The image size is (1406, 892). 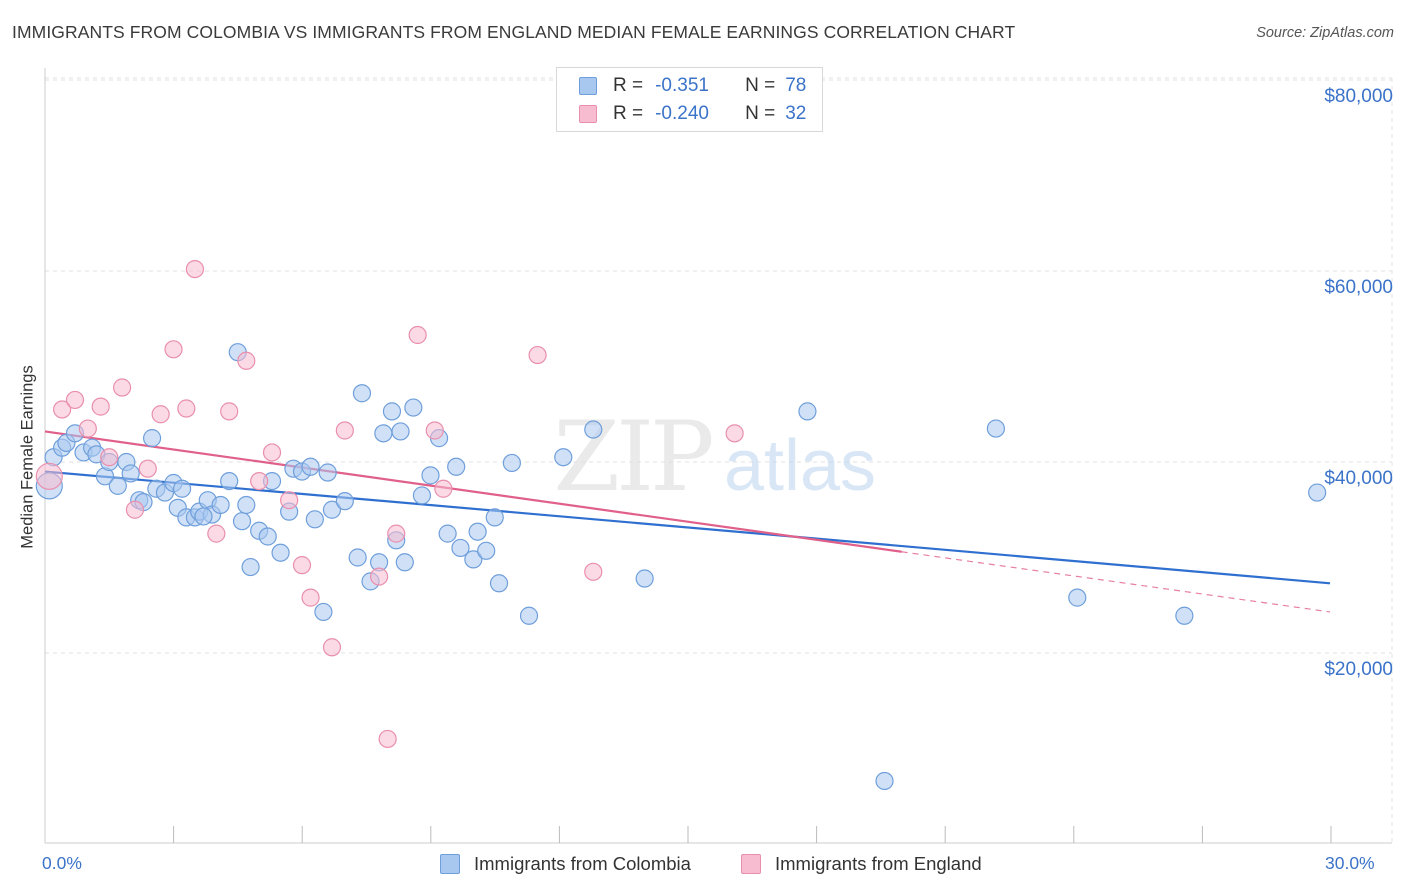 I want to click on y-tick-label-20000: $20,000, so click(x=1358, y=669).